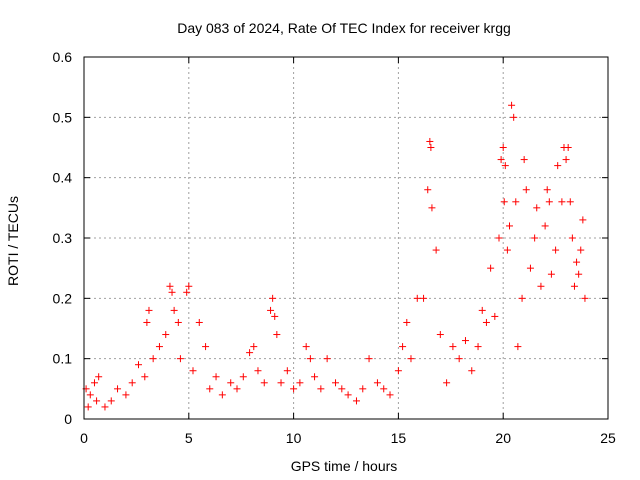 The image size is (640, 480). I want to click on x-tick-label: 25, so click(608, 438).